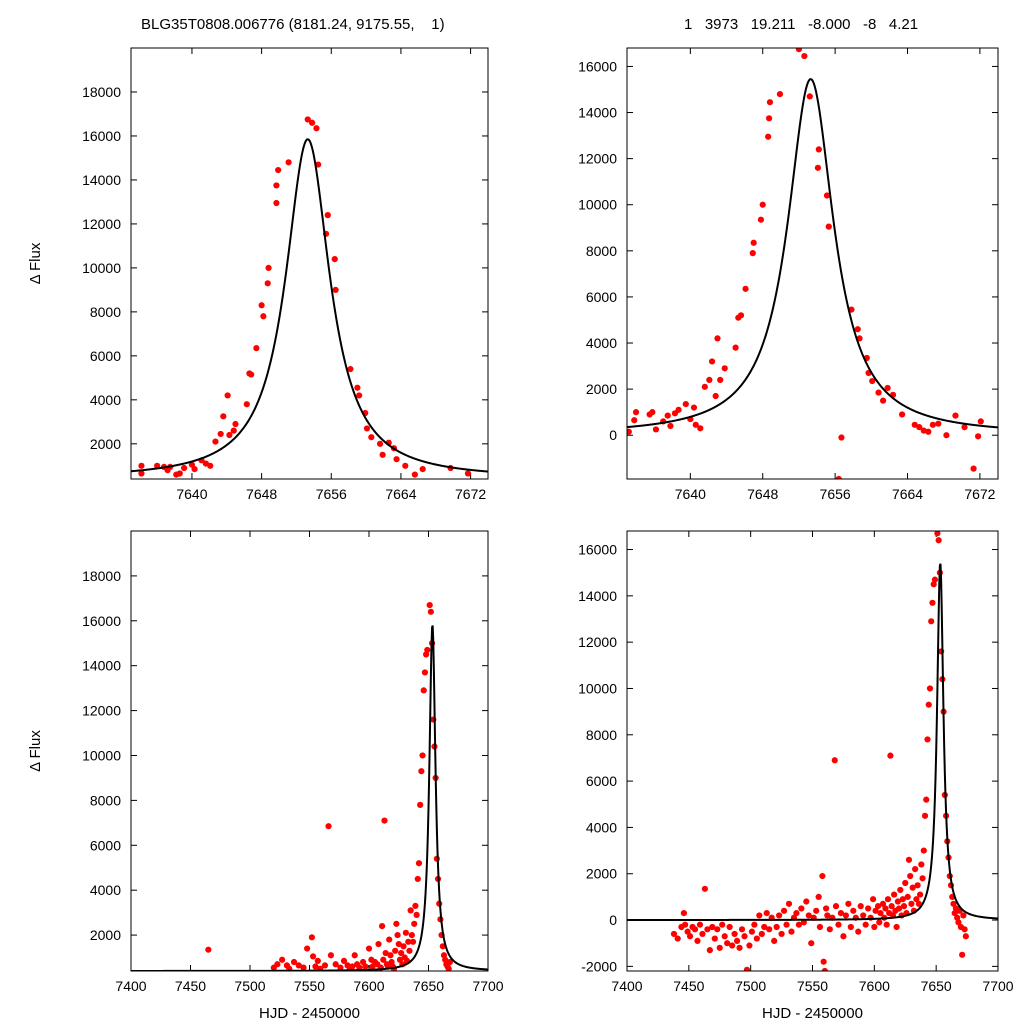 This screenshot has height=1024, width=1024. What do you see at coordinates (400, 494) in the screenshot?
I see `x-tick-label: 7664` at bounding box center [400, 494].